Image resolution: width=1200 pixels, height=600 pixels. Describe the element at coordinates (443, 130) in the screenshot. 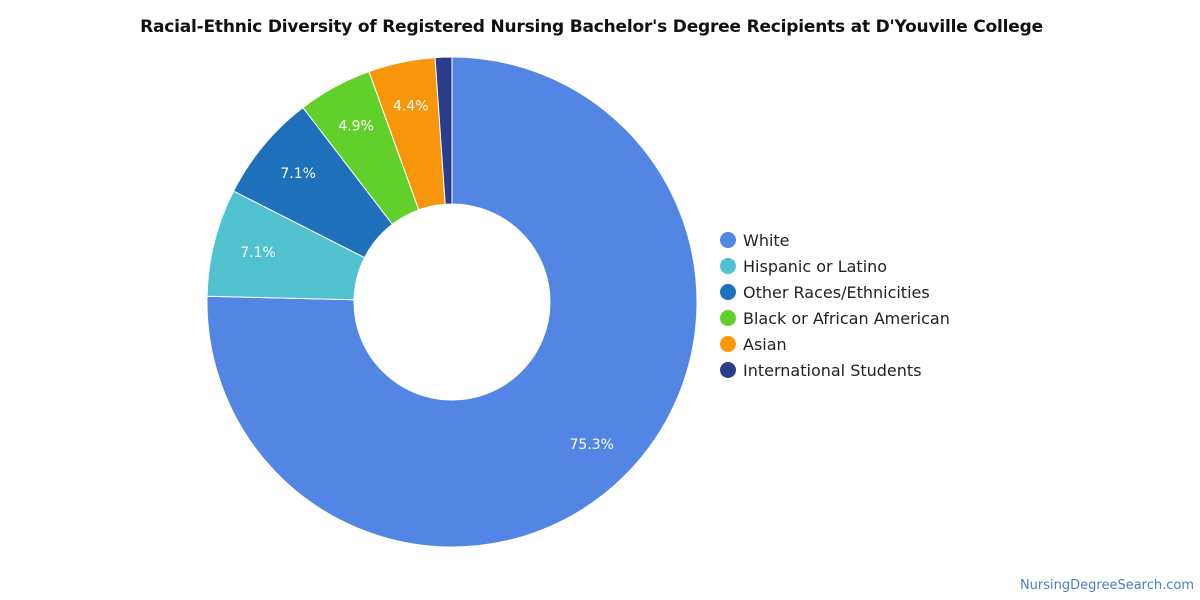

I see `slice-international-students` at that location.